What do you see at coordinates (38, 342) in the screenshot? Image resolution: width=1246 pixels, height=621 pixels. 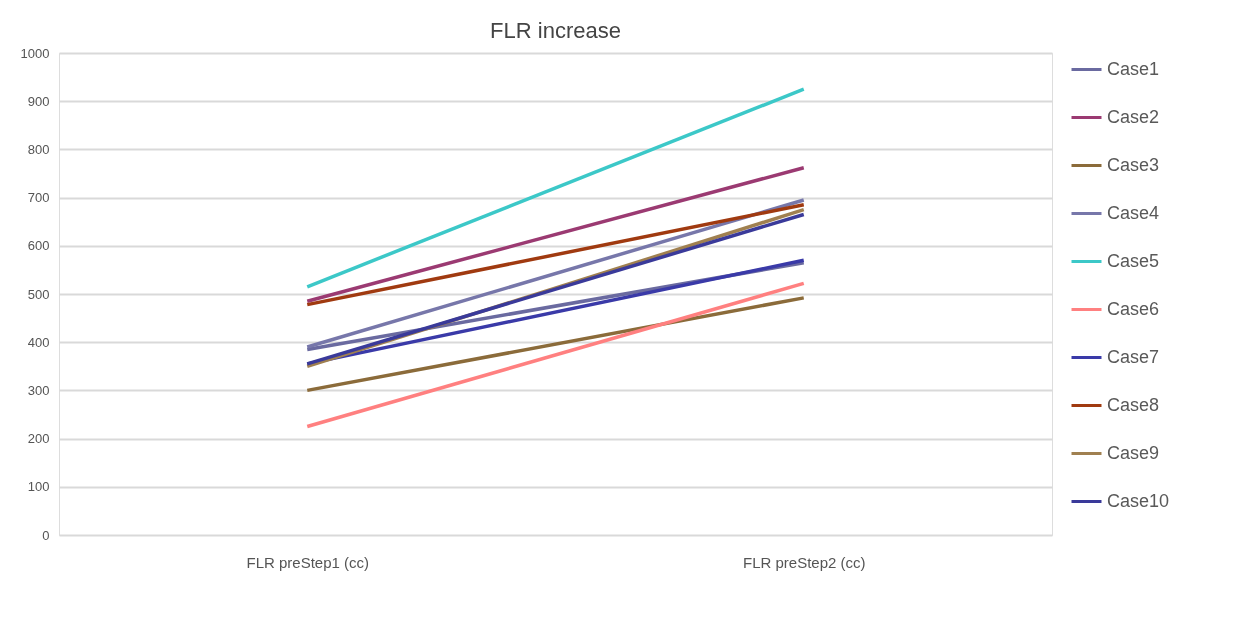 I see `y-tick-label: 400` at bounding box center [38, 342].